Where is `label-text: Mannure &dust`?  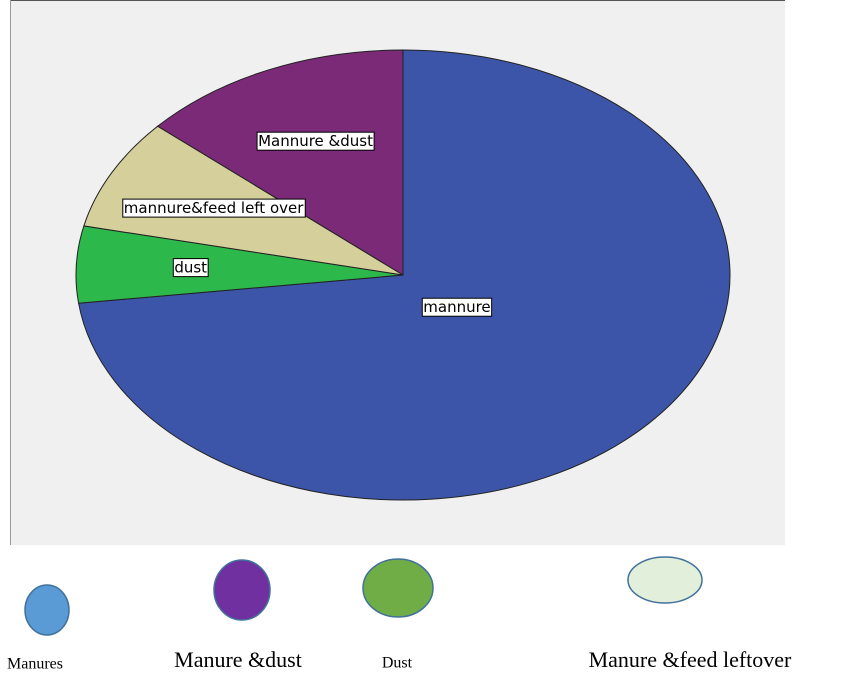 label-text: Mannure &dust is located at coordinates (315, 141).